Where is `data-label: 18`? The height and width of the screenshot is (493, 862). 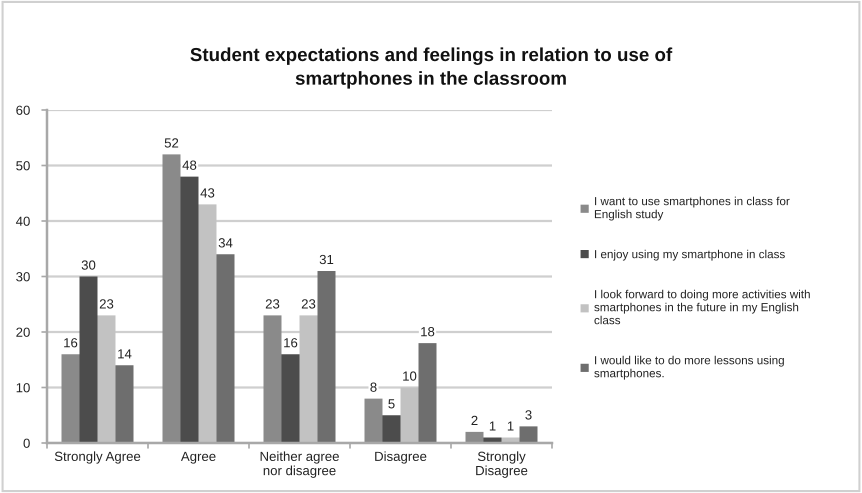
data-label: 18 is located at coordinates (427, 331).